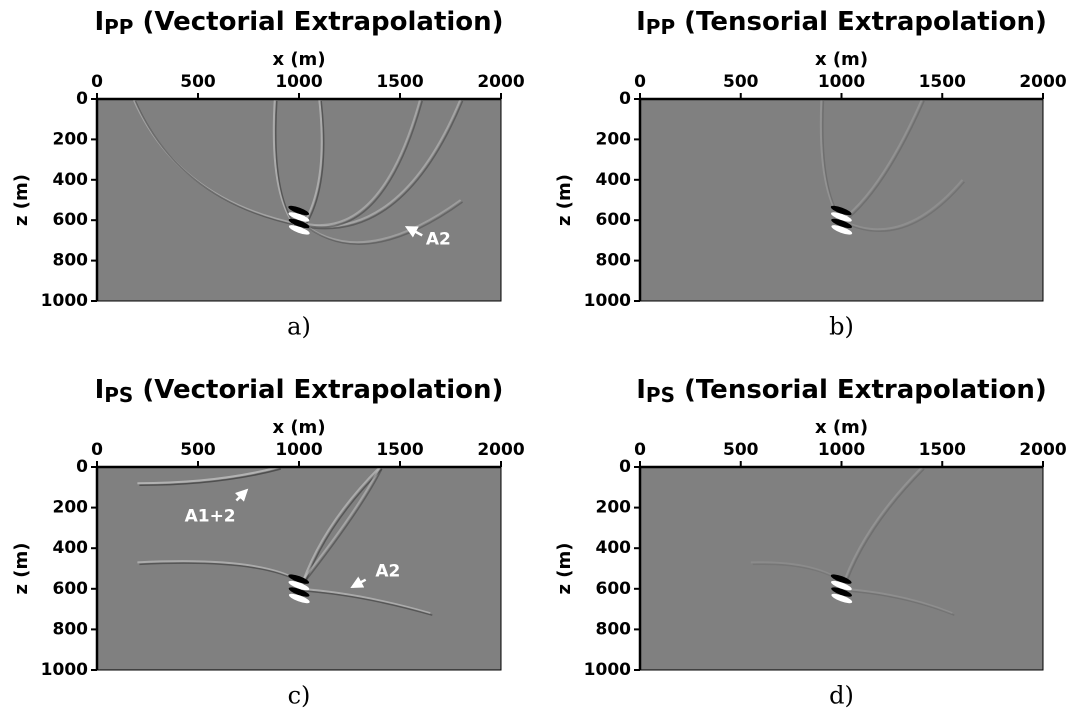  Describe the element at coordinates (299, 696) in the screenshot. I see `caption: c)` at that location.